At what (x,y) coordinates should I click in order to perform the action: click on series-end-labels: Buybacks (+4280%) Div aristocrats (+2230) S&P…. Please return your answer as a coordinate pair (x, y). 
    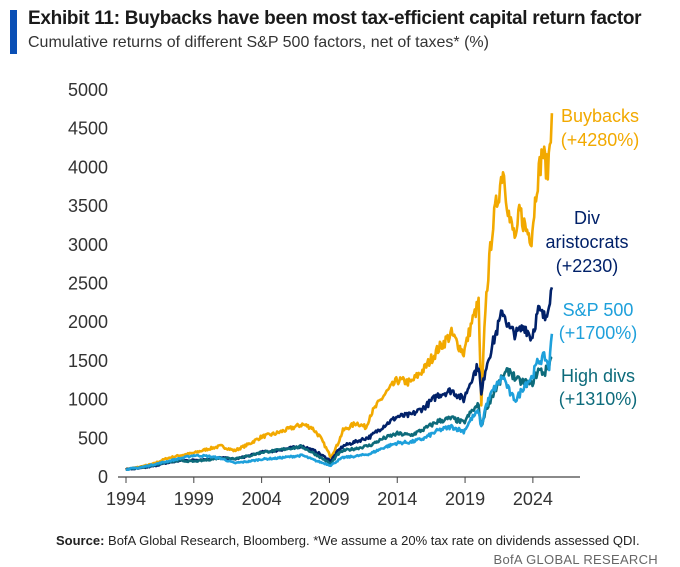
    Looking at the image, I should click on (592, 257).